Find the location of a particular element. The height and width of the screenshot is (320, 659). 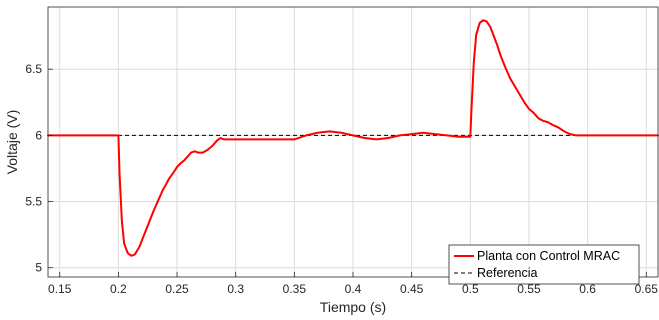

x-tick-label: 0.55 is located at coordinates (529, 289).